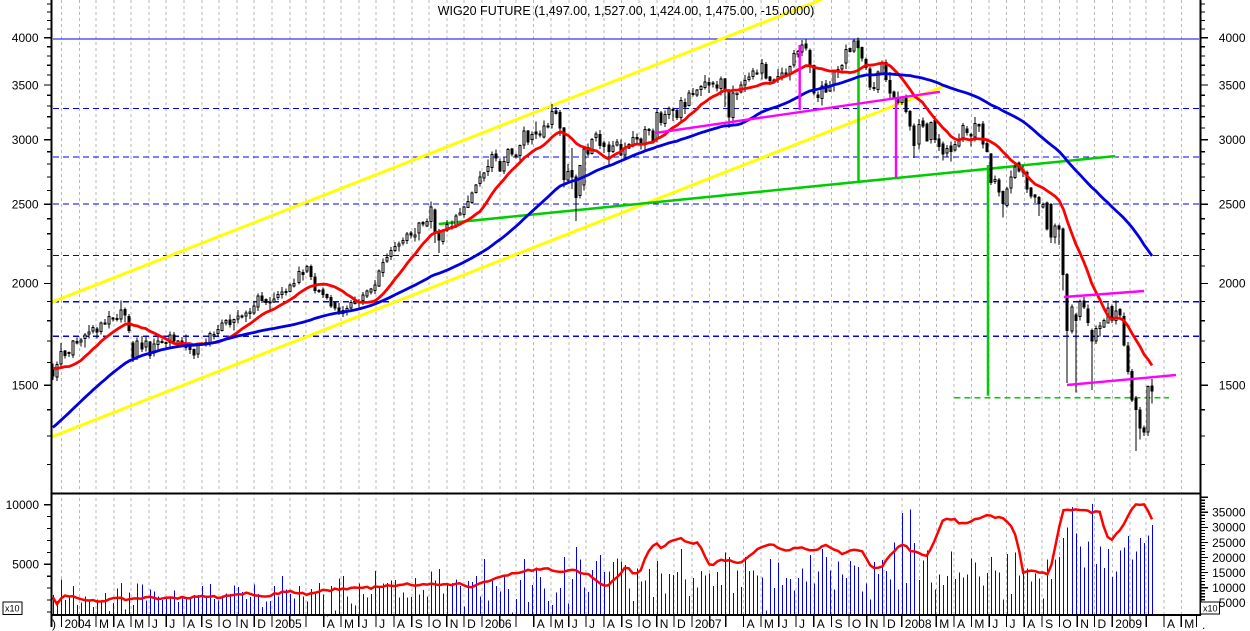 The width and height of the screenshot is (1250, 631). What do you see at coordinates (498, 624) in the screenshot?
I see `svg-text: 2006` at bounding box center [498, 624].